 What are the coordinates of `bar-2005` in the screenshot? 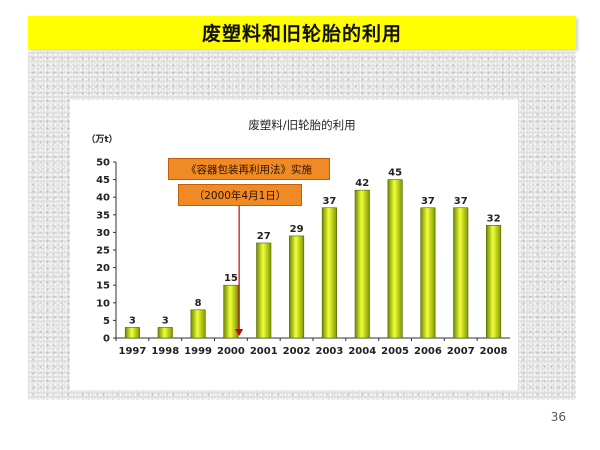 It's located at (395, 259).